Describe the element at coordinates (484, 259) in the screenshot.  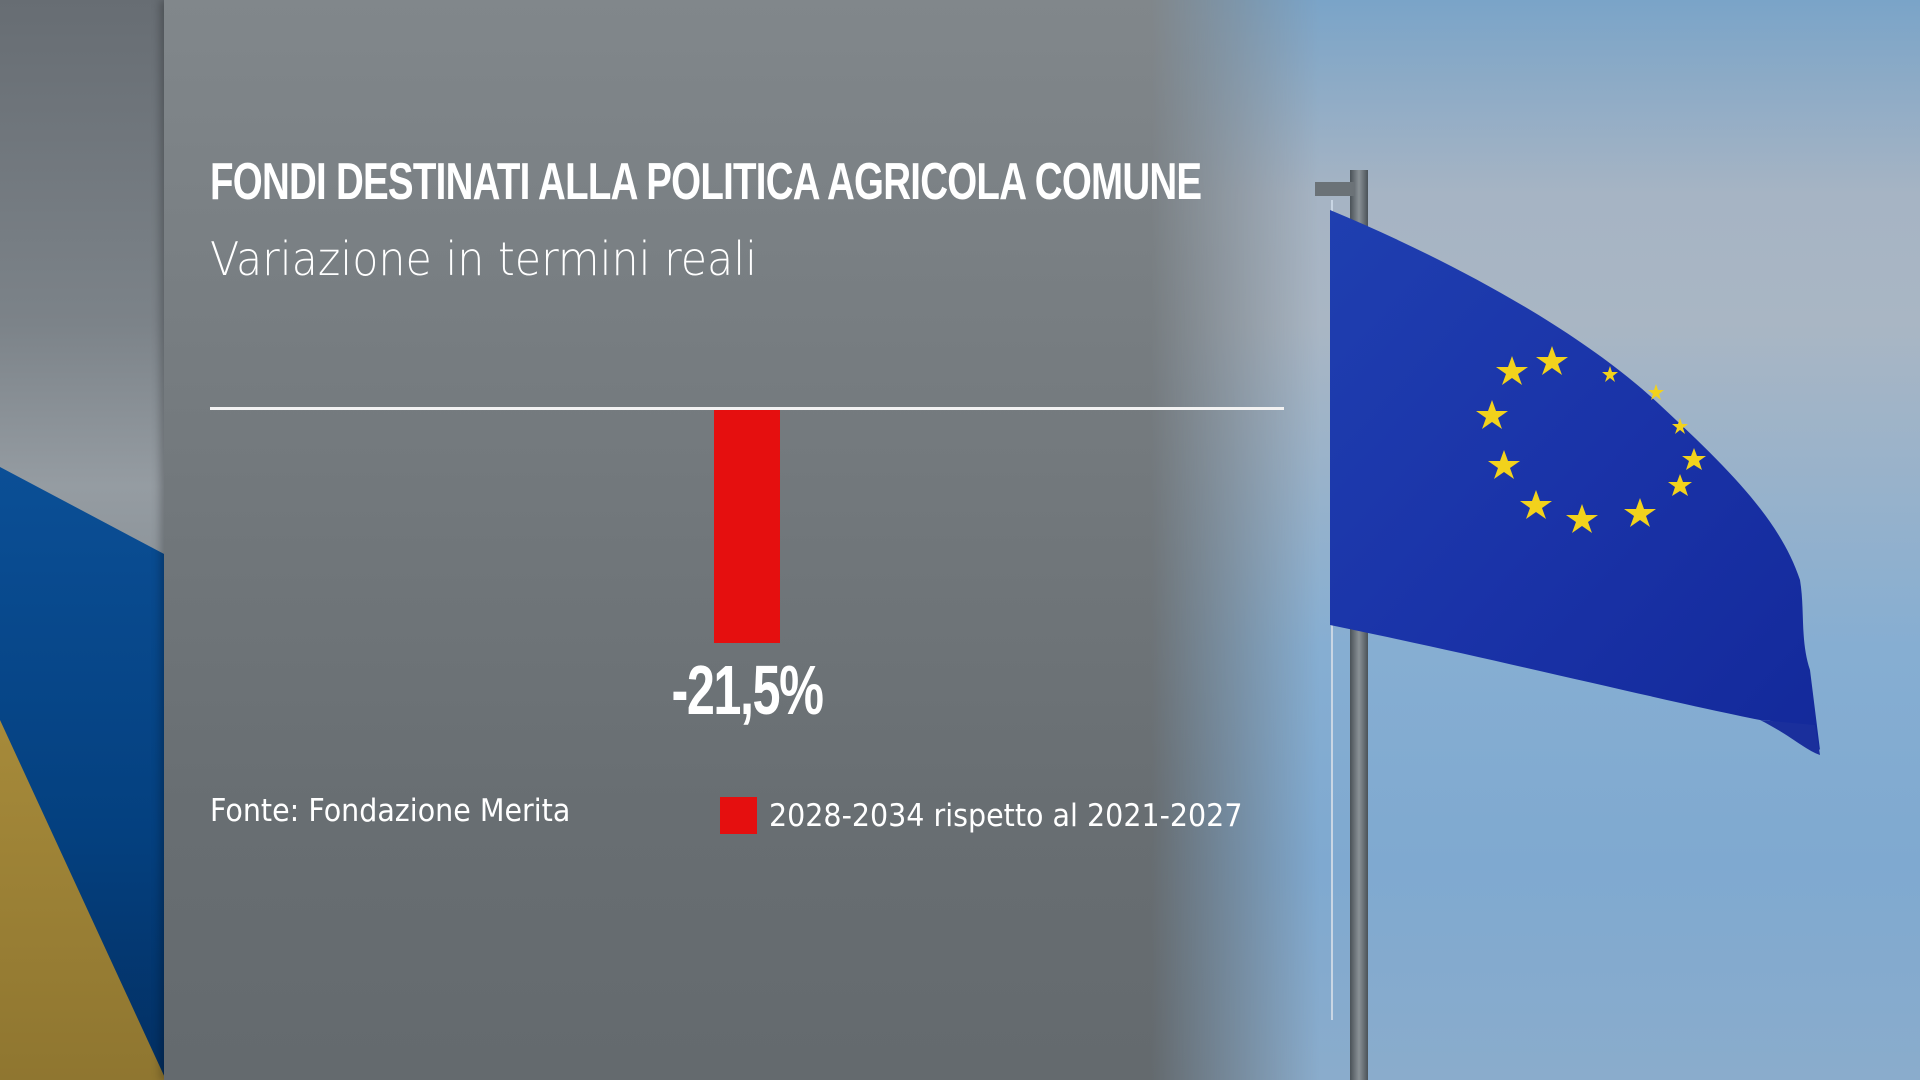
I see `chart-subtitle: Variazione in termini reali` at that location.